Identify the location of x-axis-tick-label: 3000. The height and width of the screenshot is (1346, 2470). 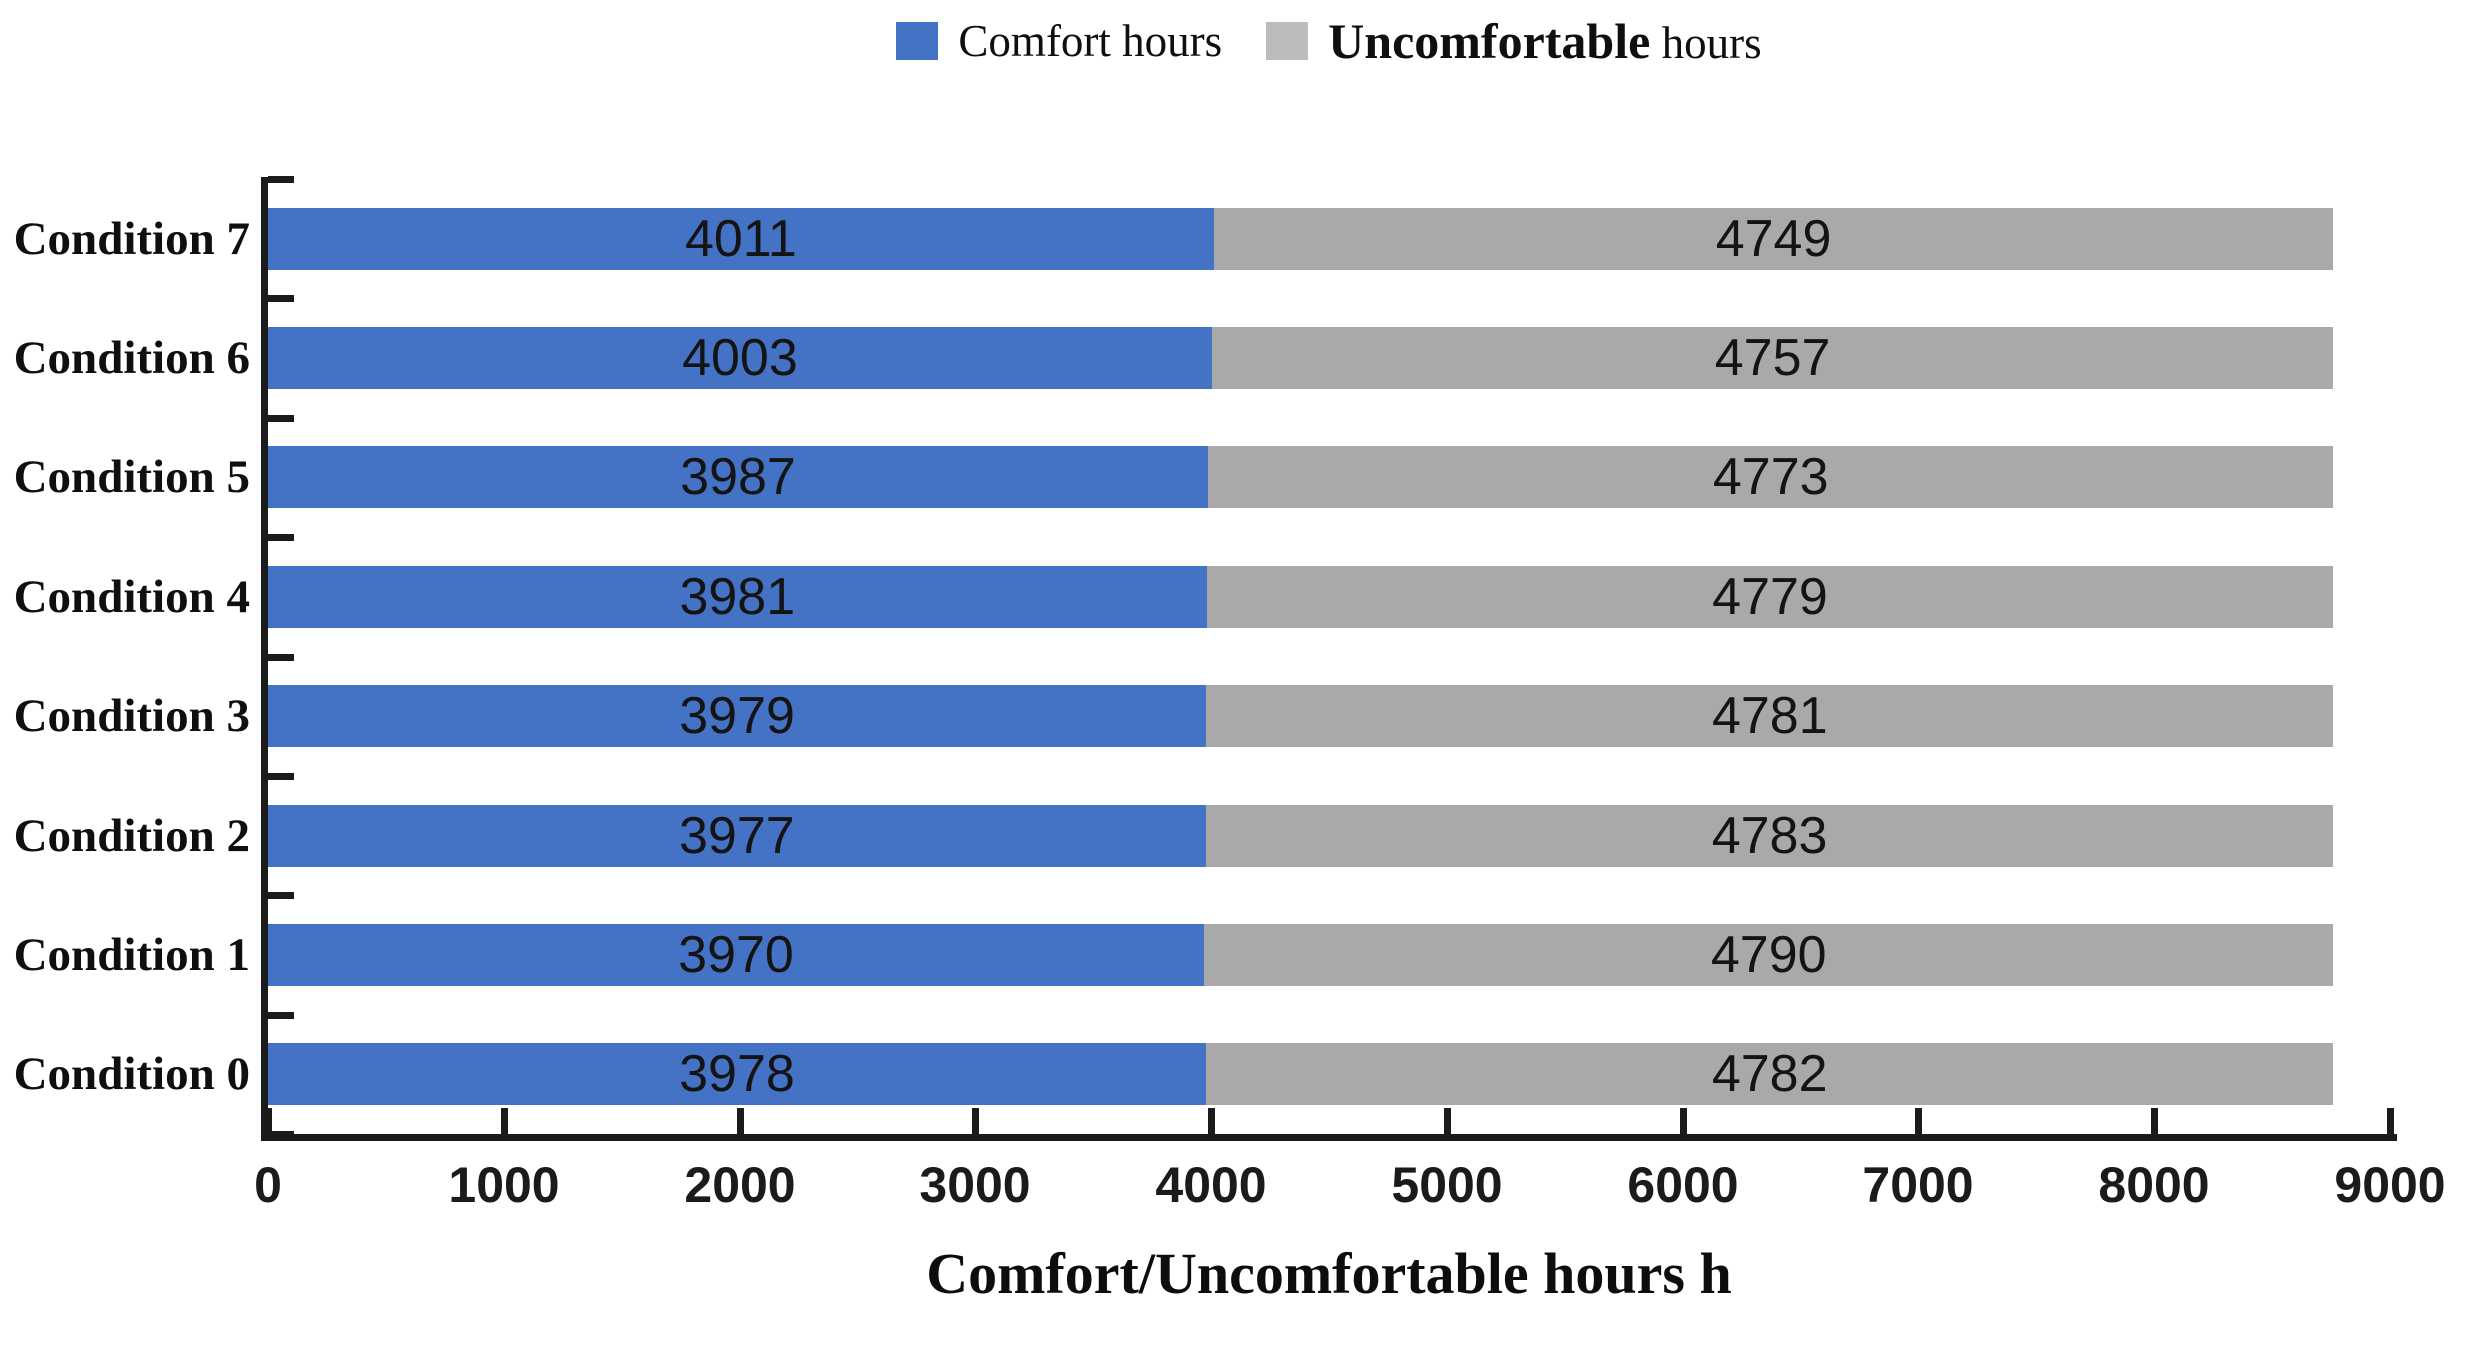
(975, 1185).